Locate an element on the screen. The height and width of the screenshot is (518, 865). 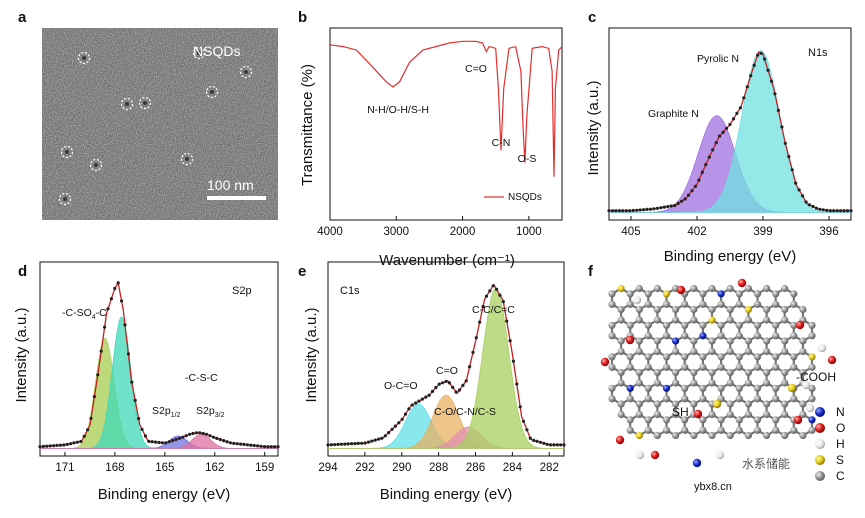
x-tick-label-c-1: 402 is located at coordinates (696, 232).